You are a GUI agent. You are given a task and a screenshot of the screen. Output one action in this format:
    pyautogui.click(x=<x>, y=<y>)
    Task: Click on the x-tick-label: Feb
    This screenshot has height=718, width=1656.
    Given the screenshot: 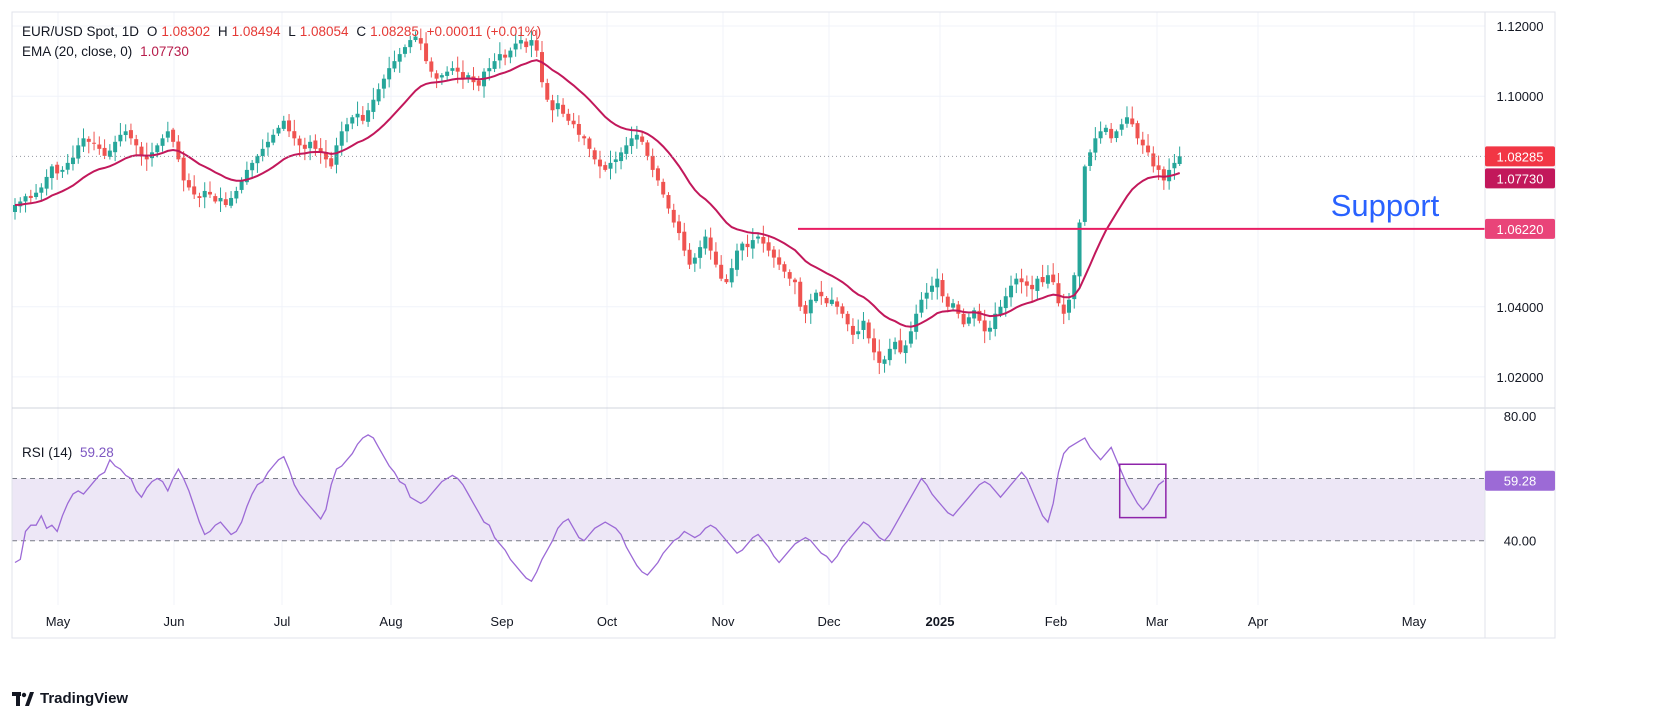 What is the action you would take?
    pyautogui.click(x=1056, y=621)
    